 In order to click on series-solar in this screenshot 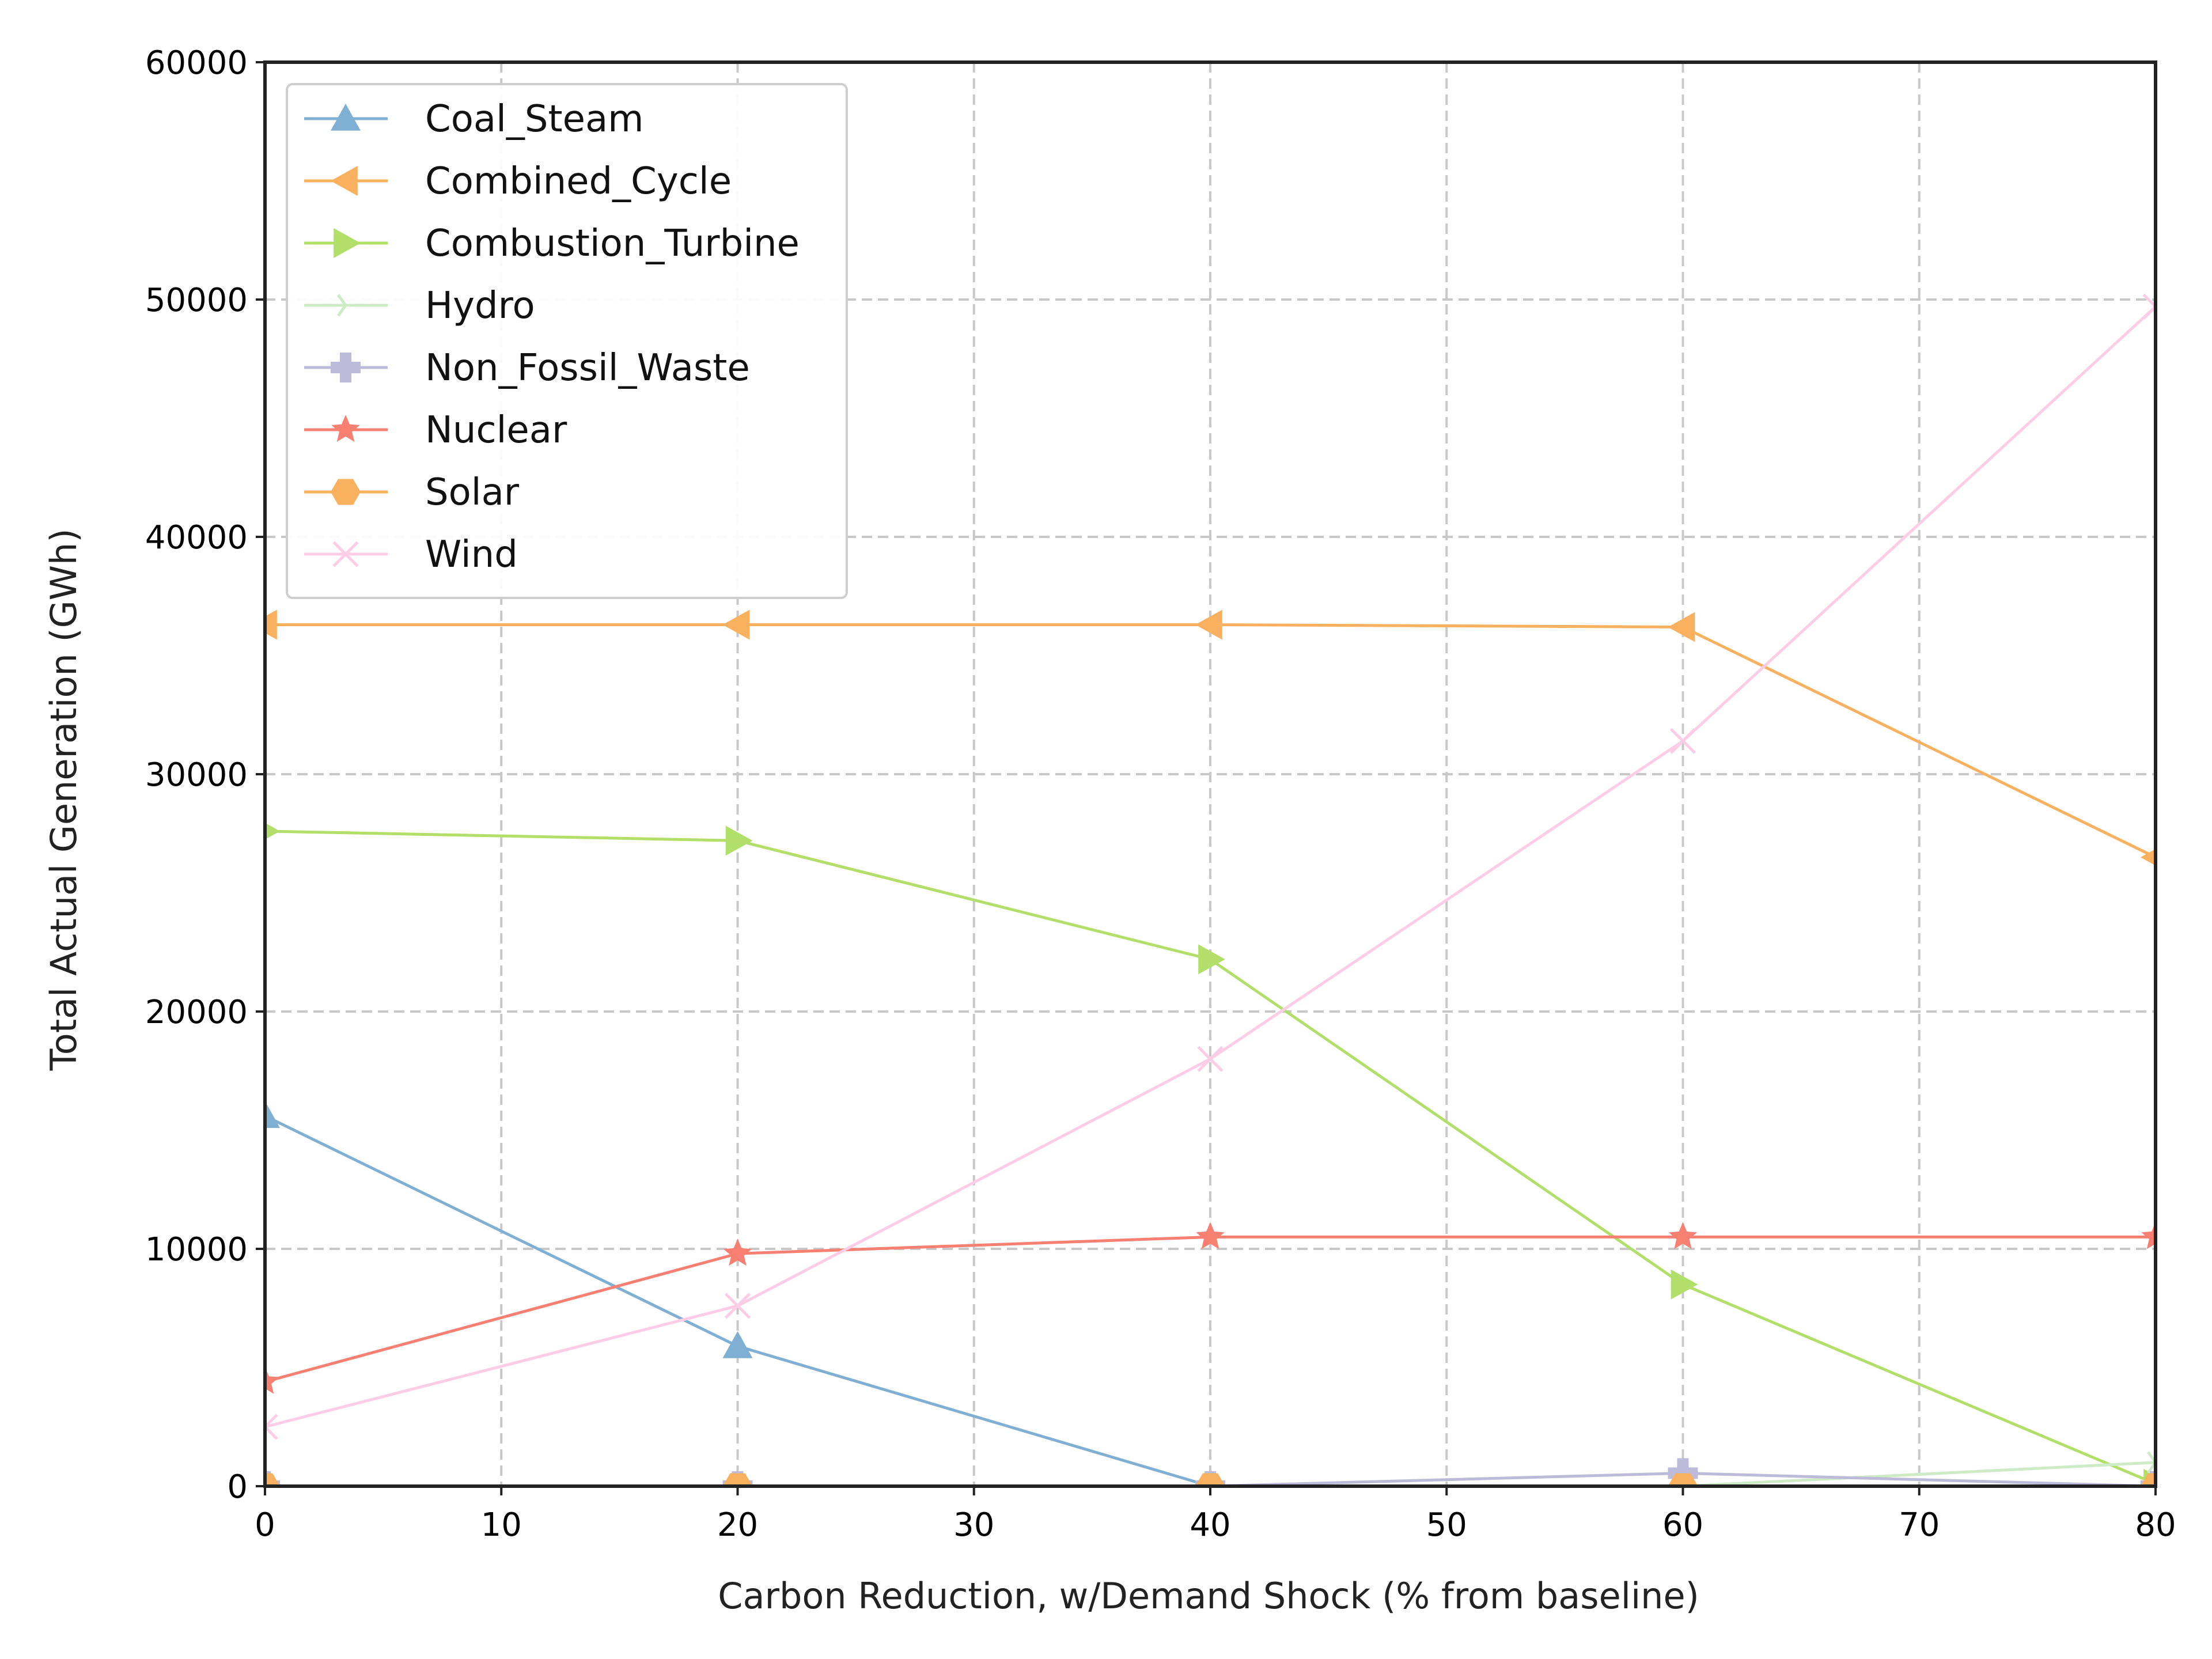, I will do `click(1210, 1479)`.